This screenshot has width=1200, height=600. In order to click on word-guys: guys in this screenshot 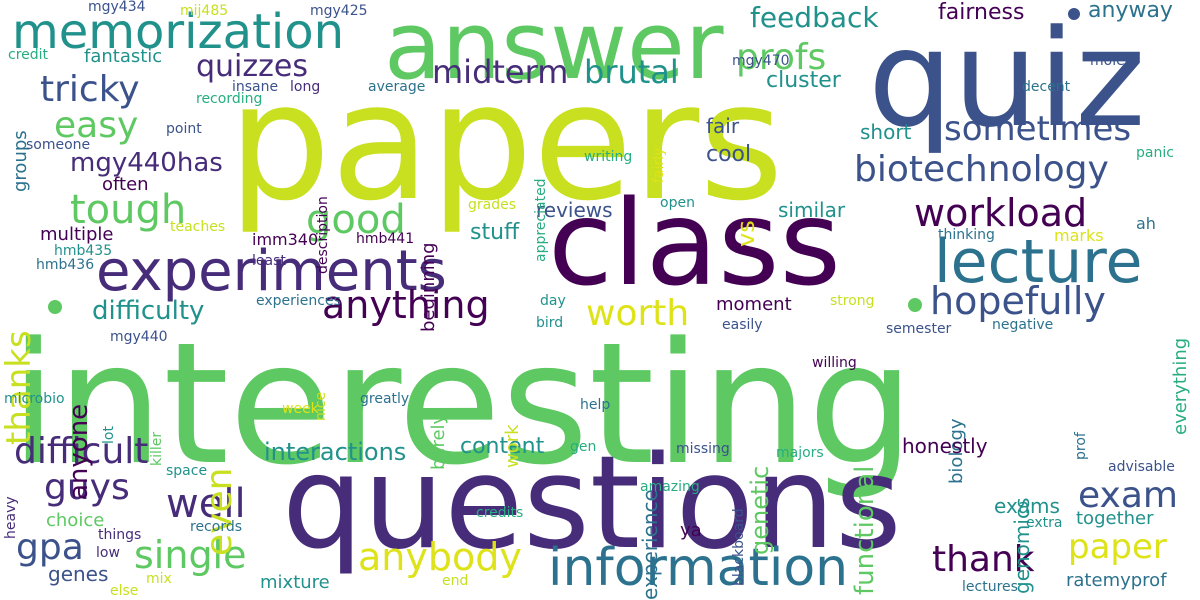, I will do `click(87, 487)`.